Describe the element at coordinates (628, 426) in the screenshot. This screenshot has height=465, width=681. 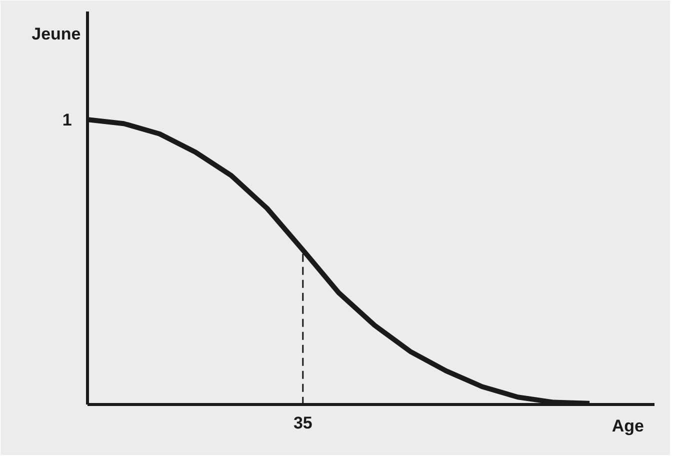
I see `x-axis-title: Age` at that location.